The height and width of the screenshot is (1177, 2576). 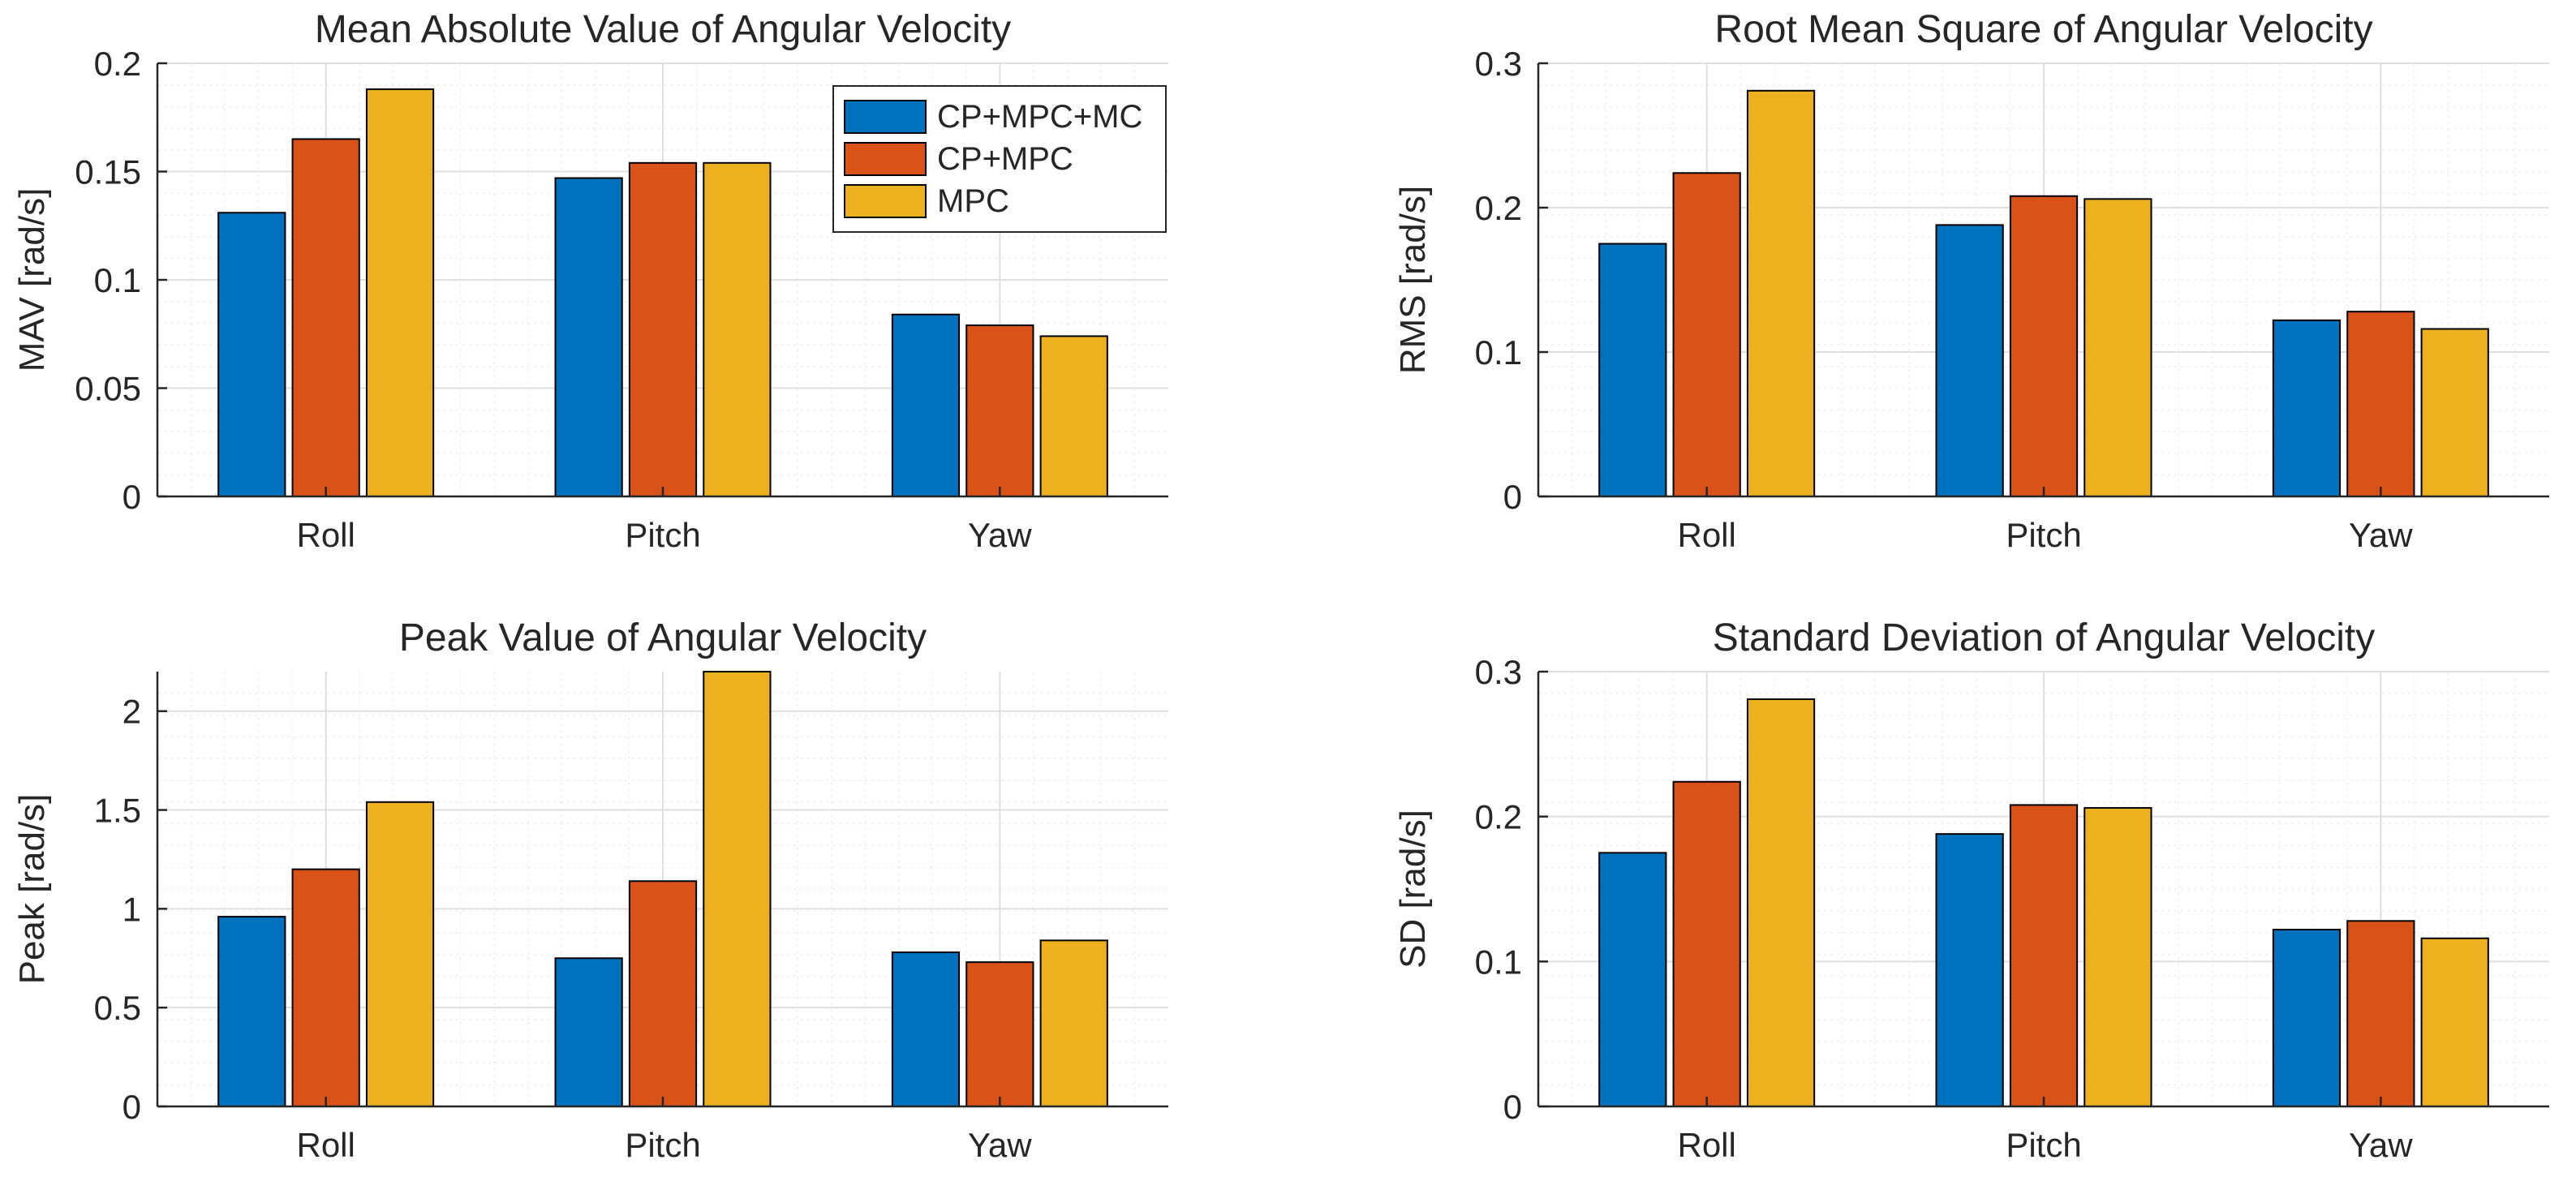 I want to click on y-axis-label: RMS [rad/s], so click(x=1413, y=280).